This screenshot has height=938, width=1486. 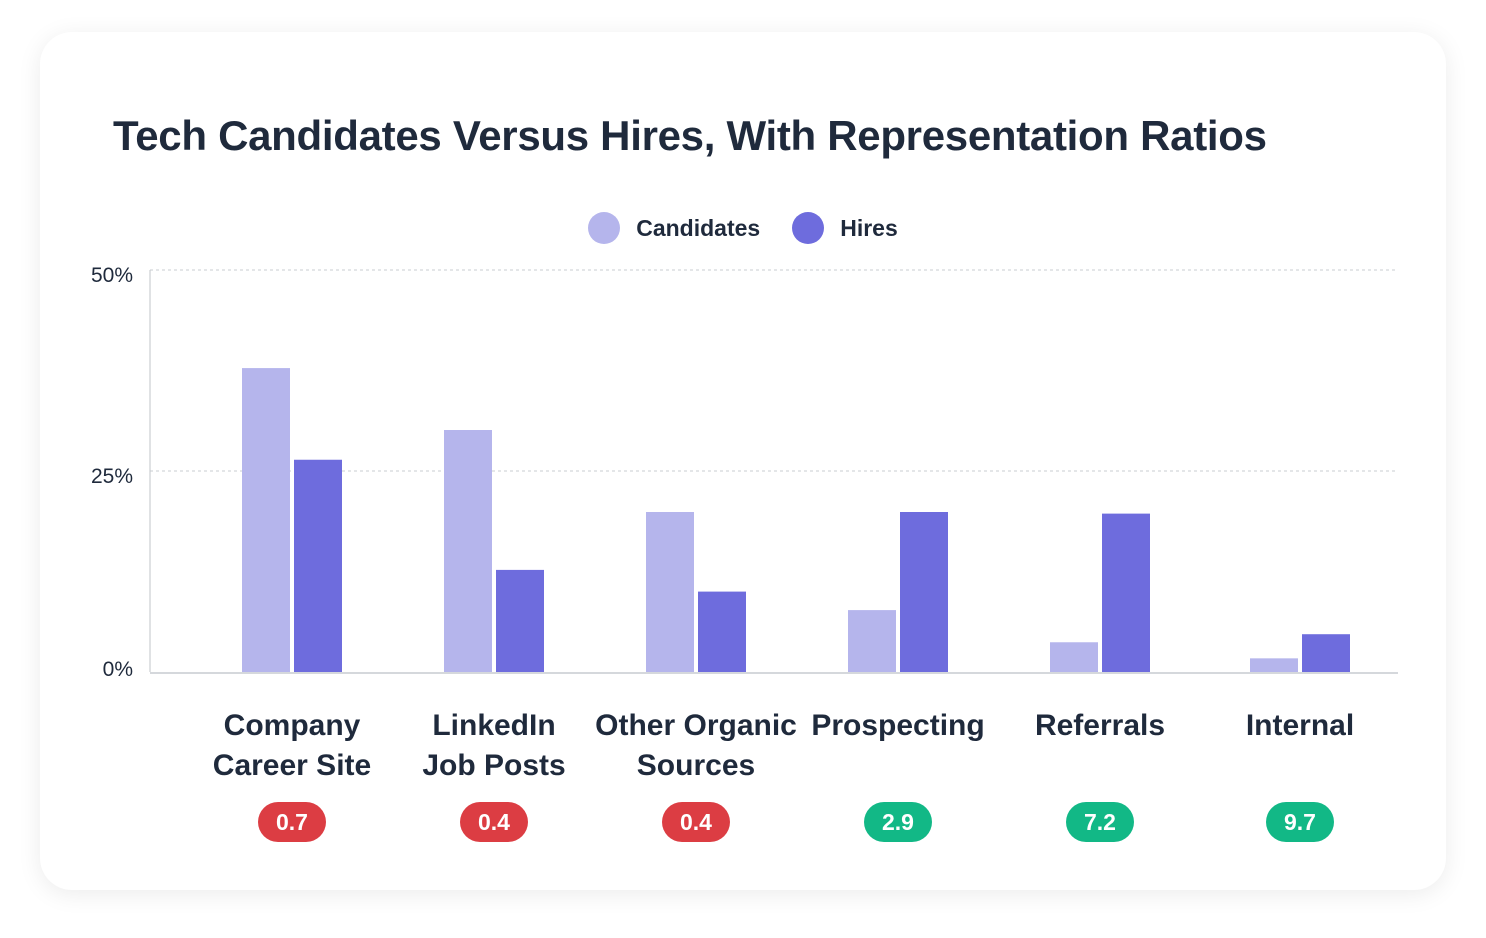 What do you see at coordinates (696, 725) in the screenshot?
I see `x-tick-label-line: Other Organic` at bounding box center [696, 725].